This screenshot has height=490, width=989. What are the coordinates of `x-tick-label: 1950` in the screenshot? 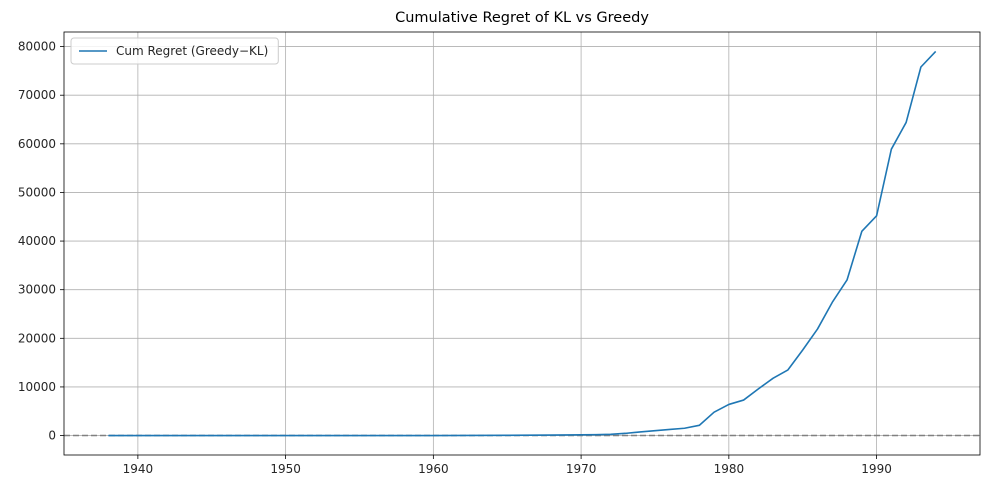 It's located at (285, 469).